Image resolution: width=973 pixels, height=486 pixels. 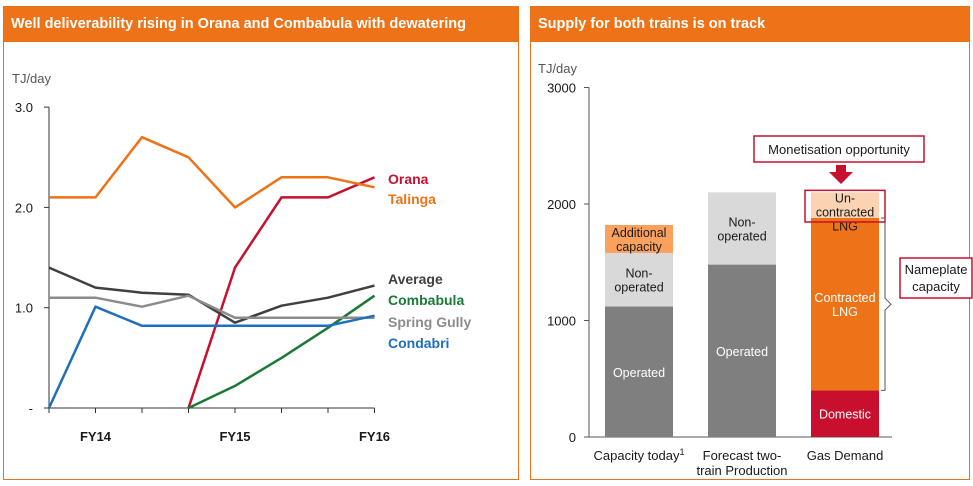 I want to click on category-label: Gas Demand, so click(x=845, y=455).